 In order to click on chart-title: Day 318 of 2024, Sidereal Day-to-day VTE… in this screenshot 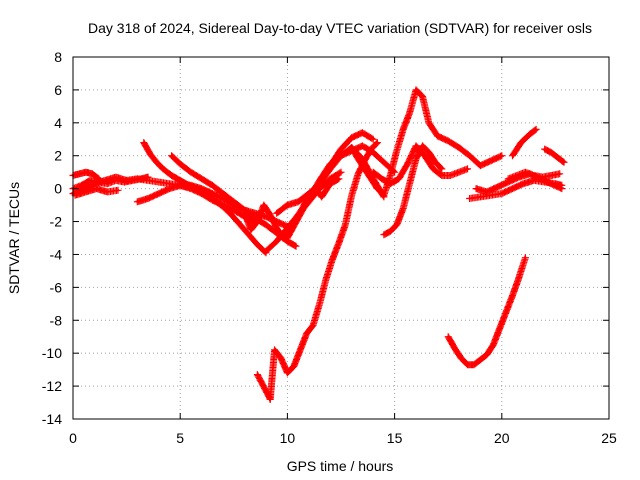, I will do `click(340, 28)`.